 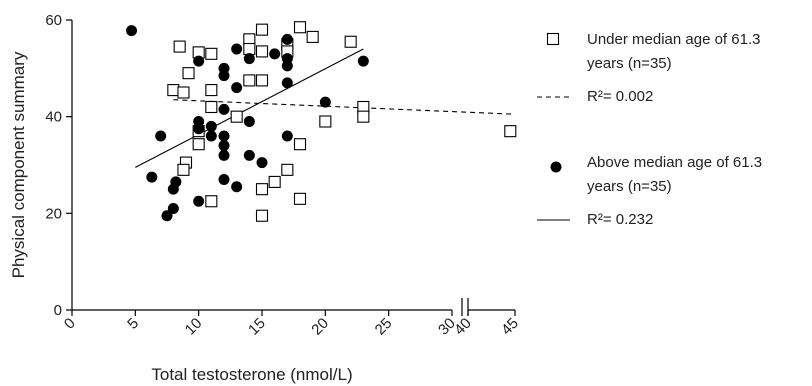 What do you see at coordinates (510, 327) in the screenshot?
I see `x-tick-label: 45` at bounding box center [510, 327].